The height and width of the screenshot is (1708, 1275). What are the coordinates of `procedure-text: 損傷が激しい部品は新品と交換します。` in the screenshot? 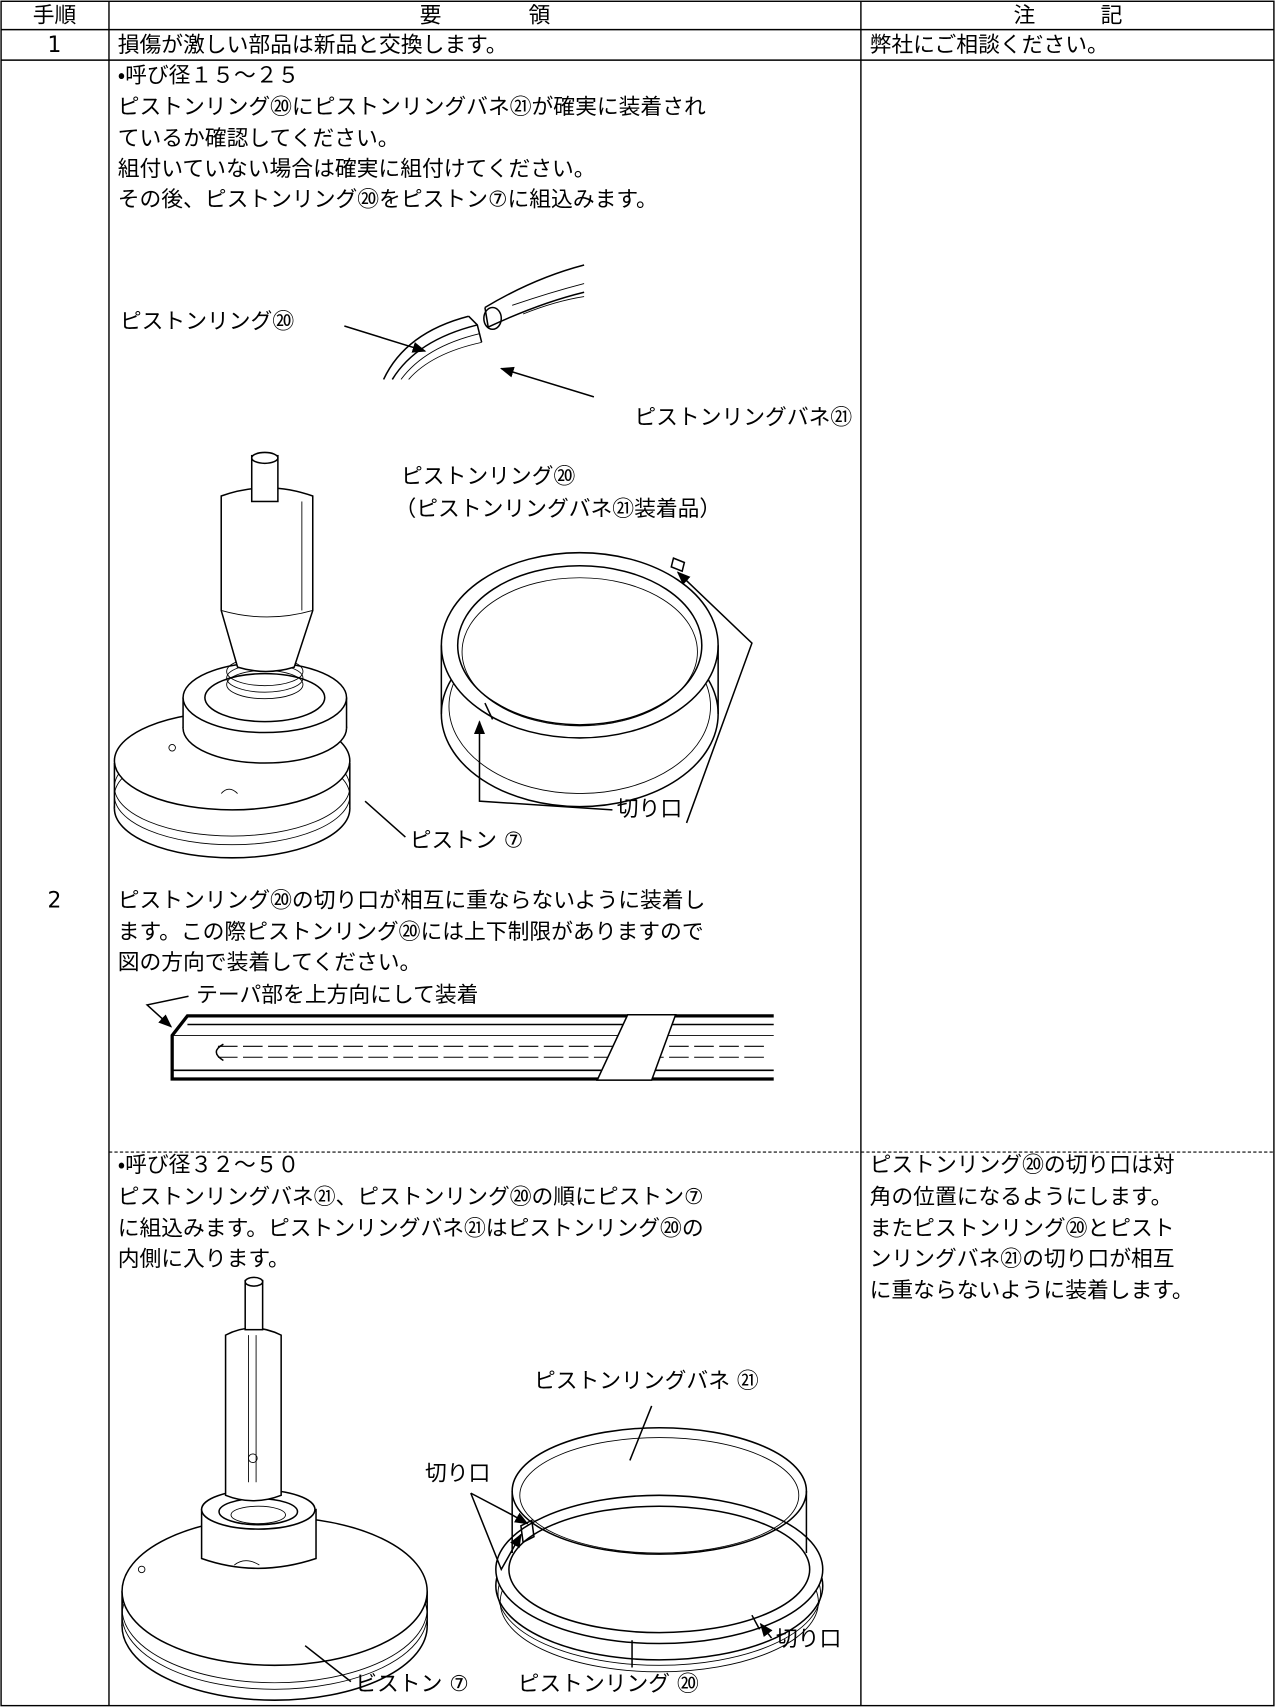 It's located at (313, 45).